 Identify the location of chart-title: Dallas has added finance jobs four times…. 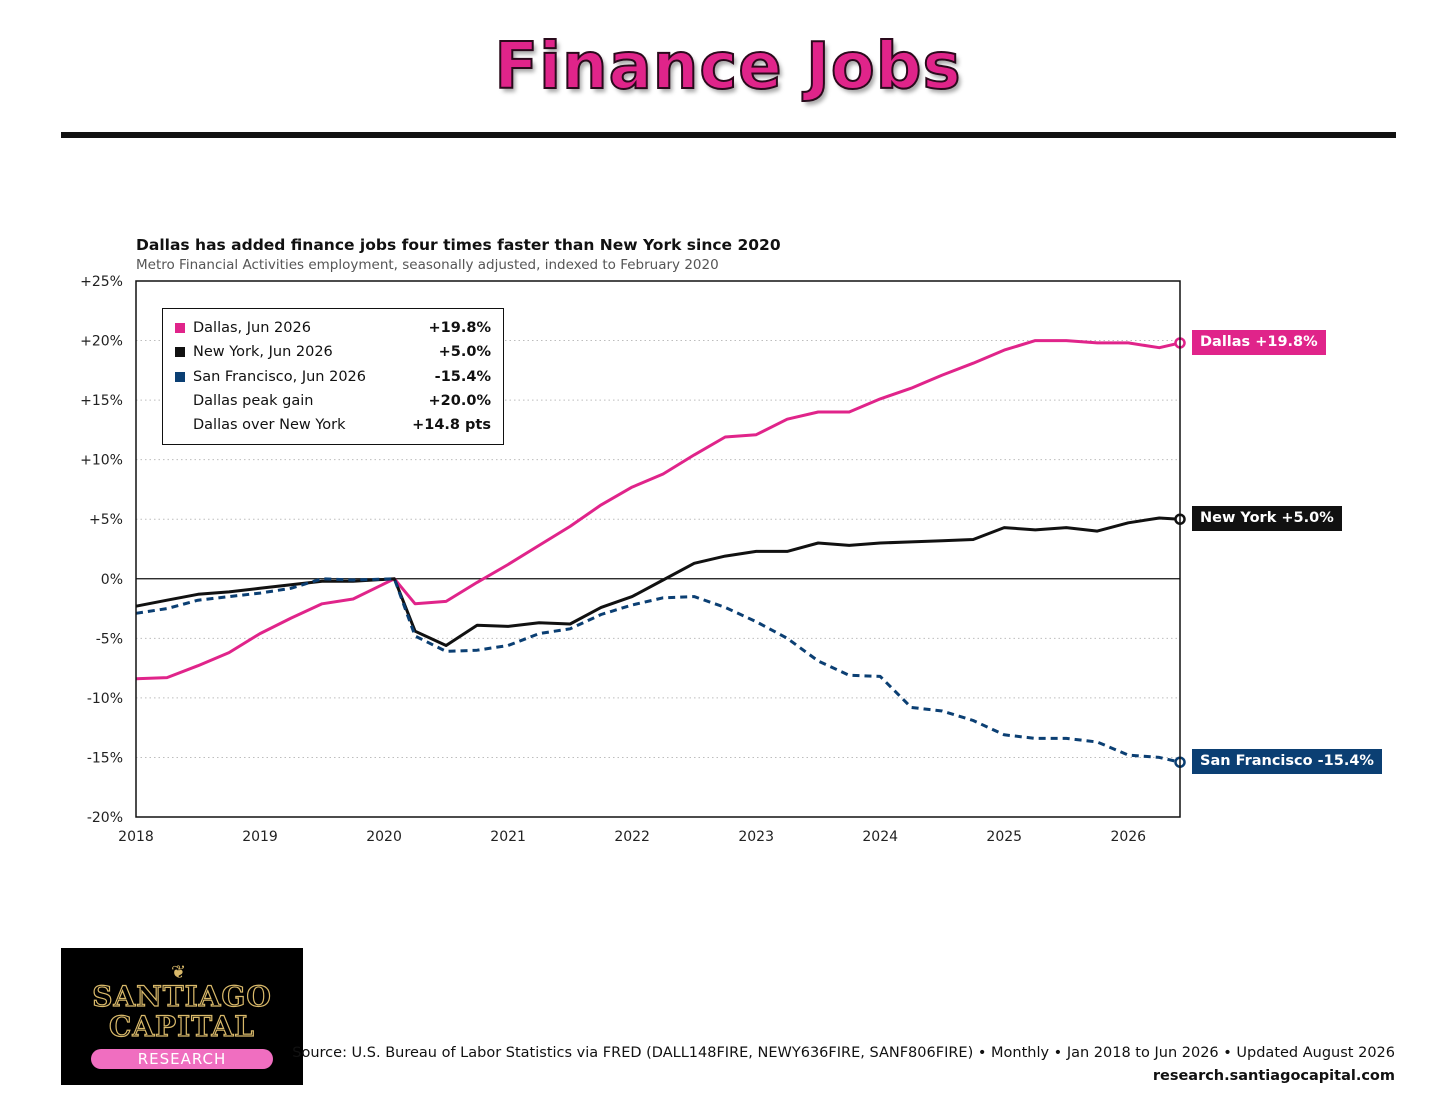
(458, 245).